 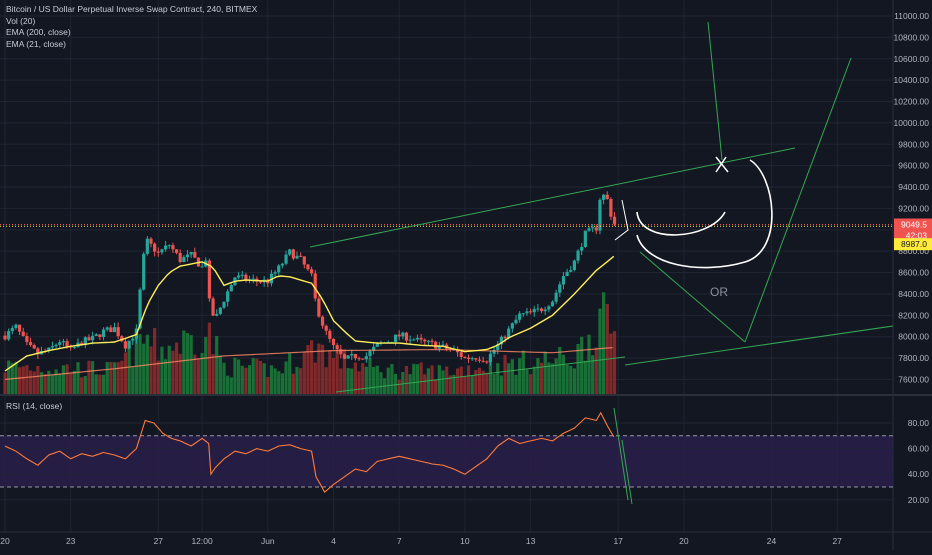 I want to click on trendline-upper-channel, so click(x=552, y=197).